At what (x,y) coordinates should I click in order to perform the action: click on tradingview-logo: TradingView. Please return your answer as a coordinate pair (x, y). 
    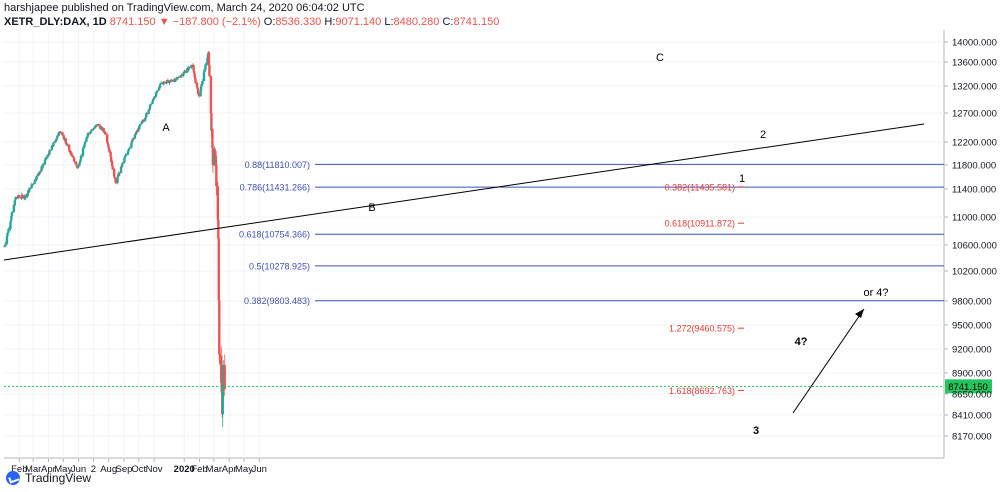
    Looking at the image, I should click on (48, 478).